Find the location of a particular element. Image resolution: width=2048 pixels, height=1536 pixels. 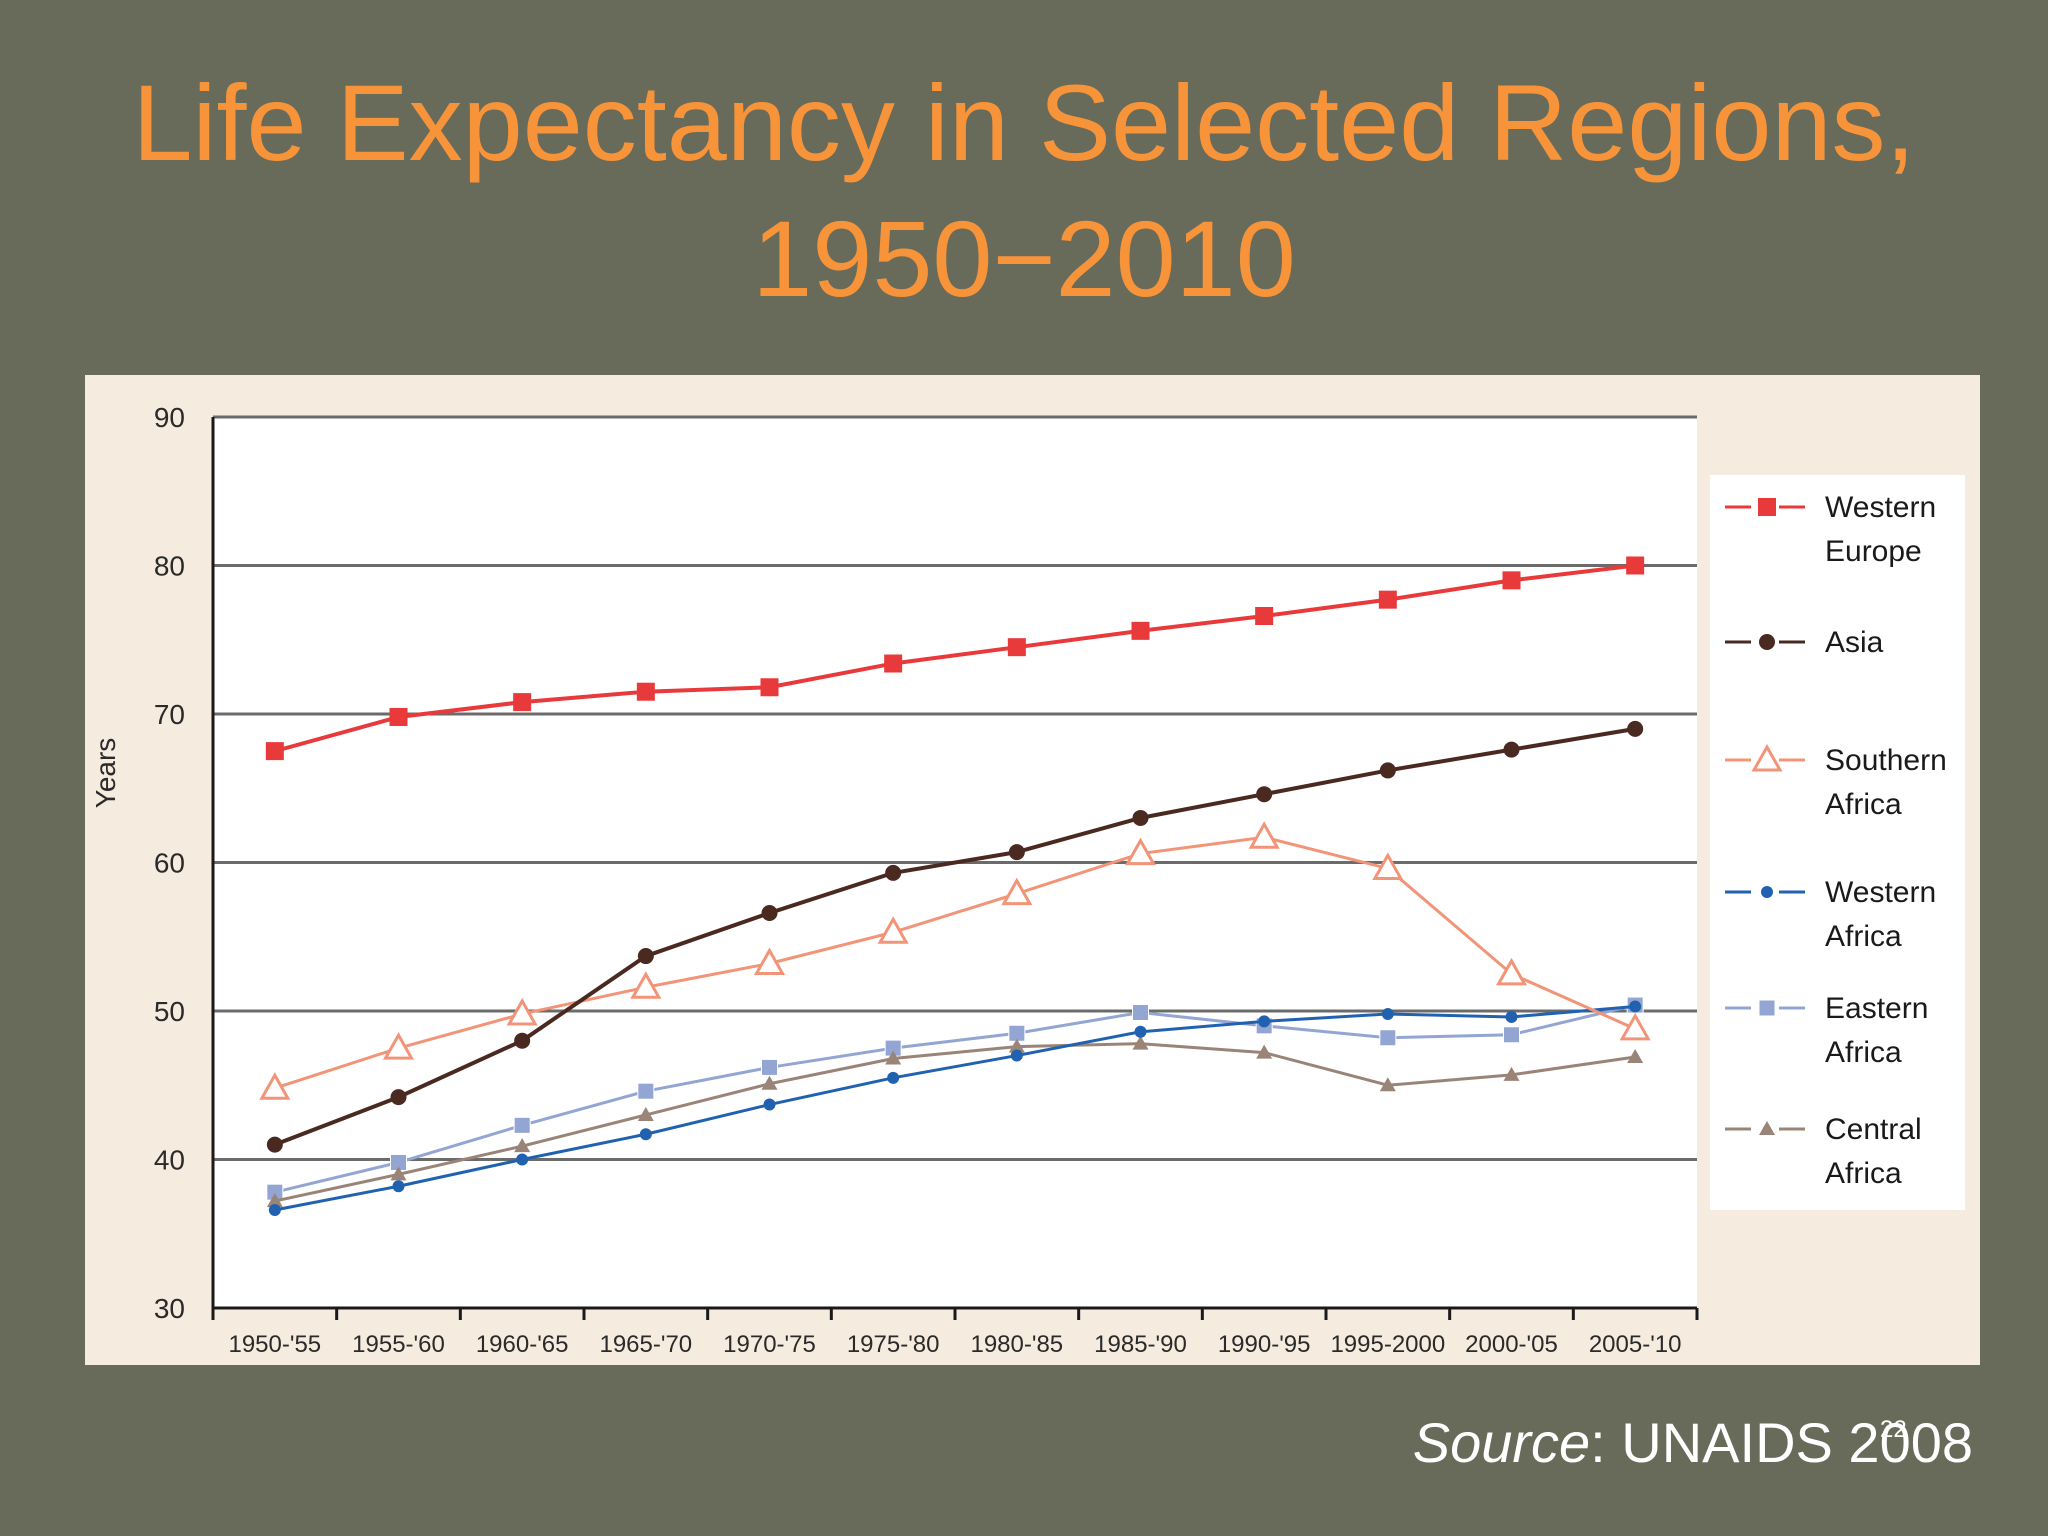

series-line-western-africa is located at coordinates (955, 1108).